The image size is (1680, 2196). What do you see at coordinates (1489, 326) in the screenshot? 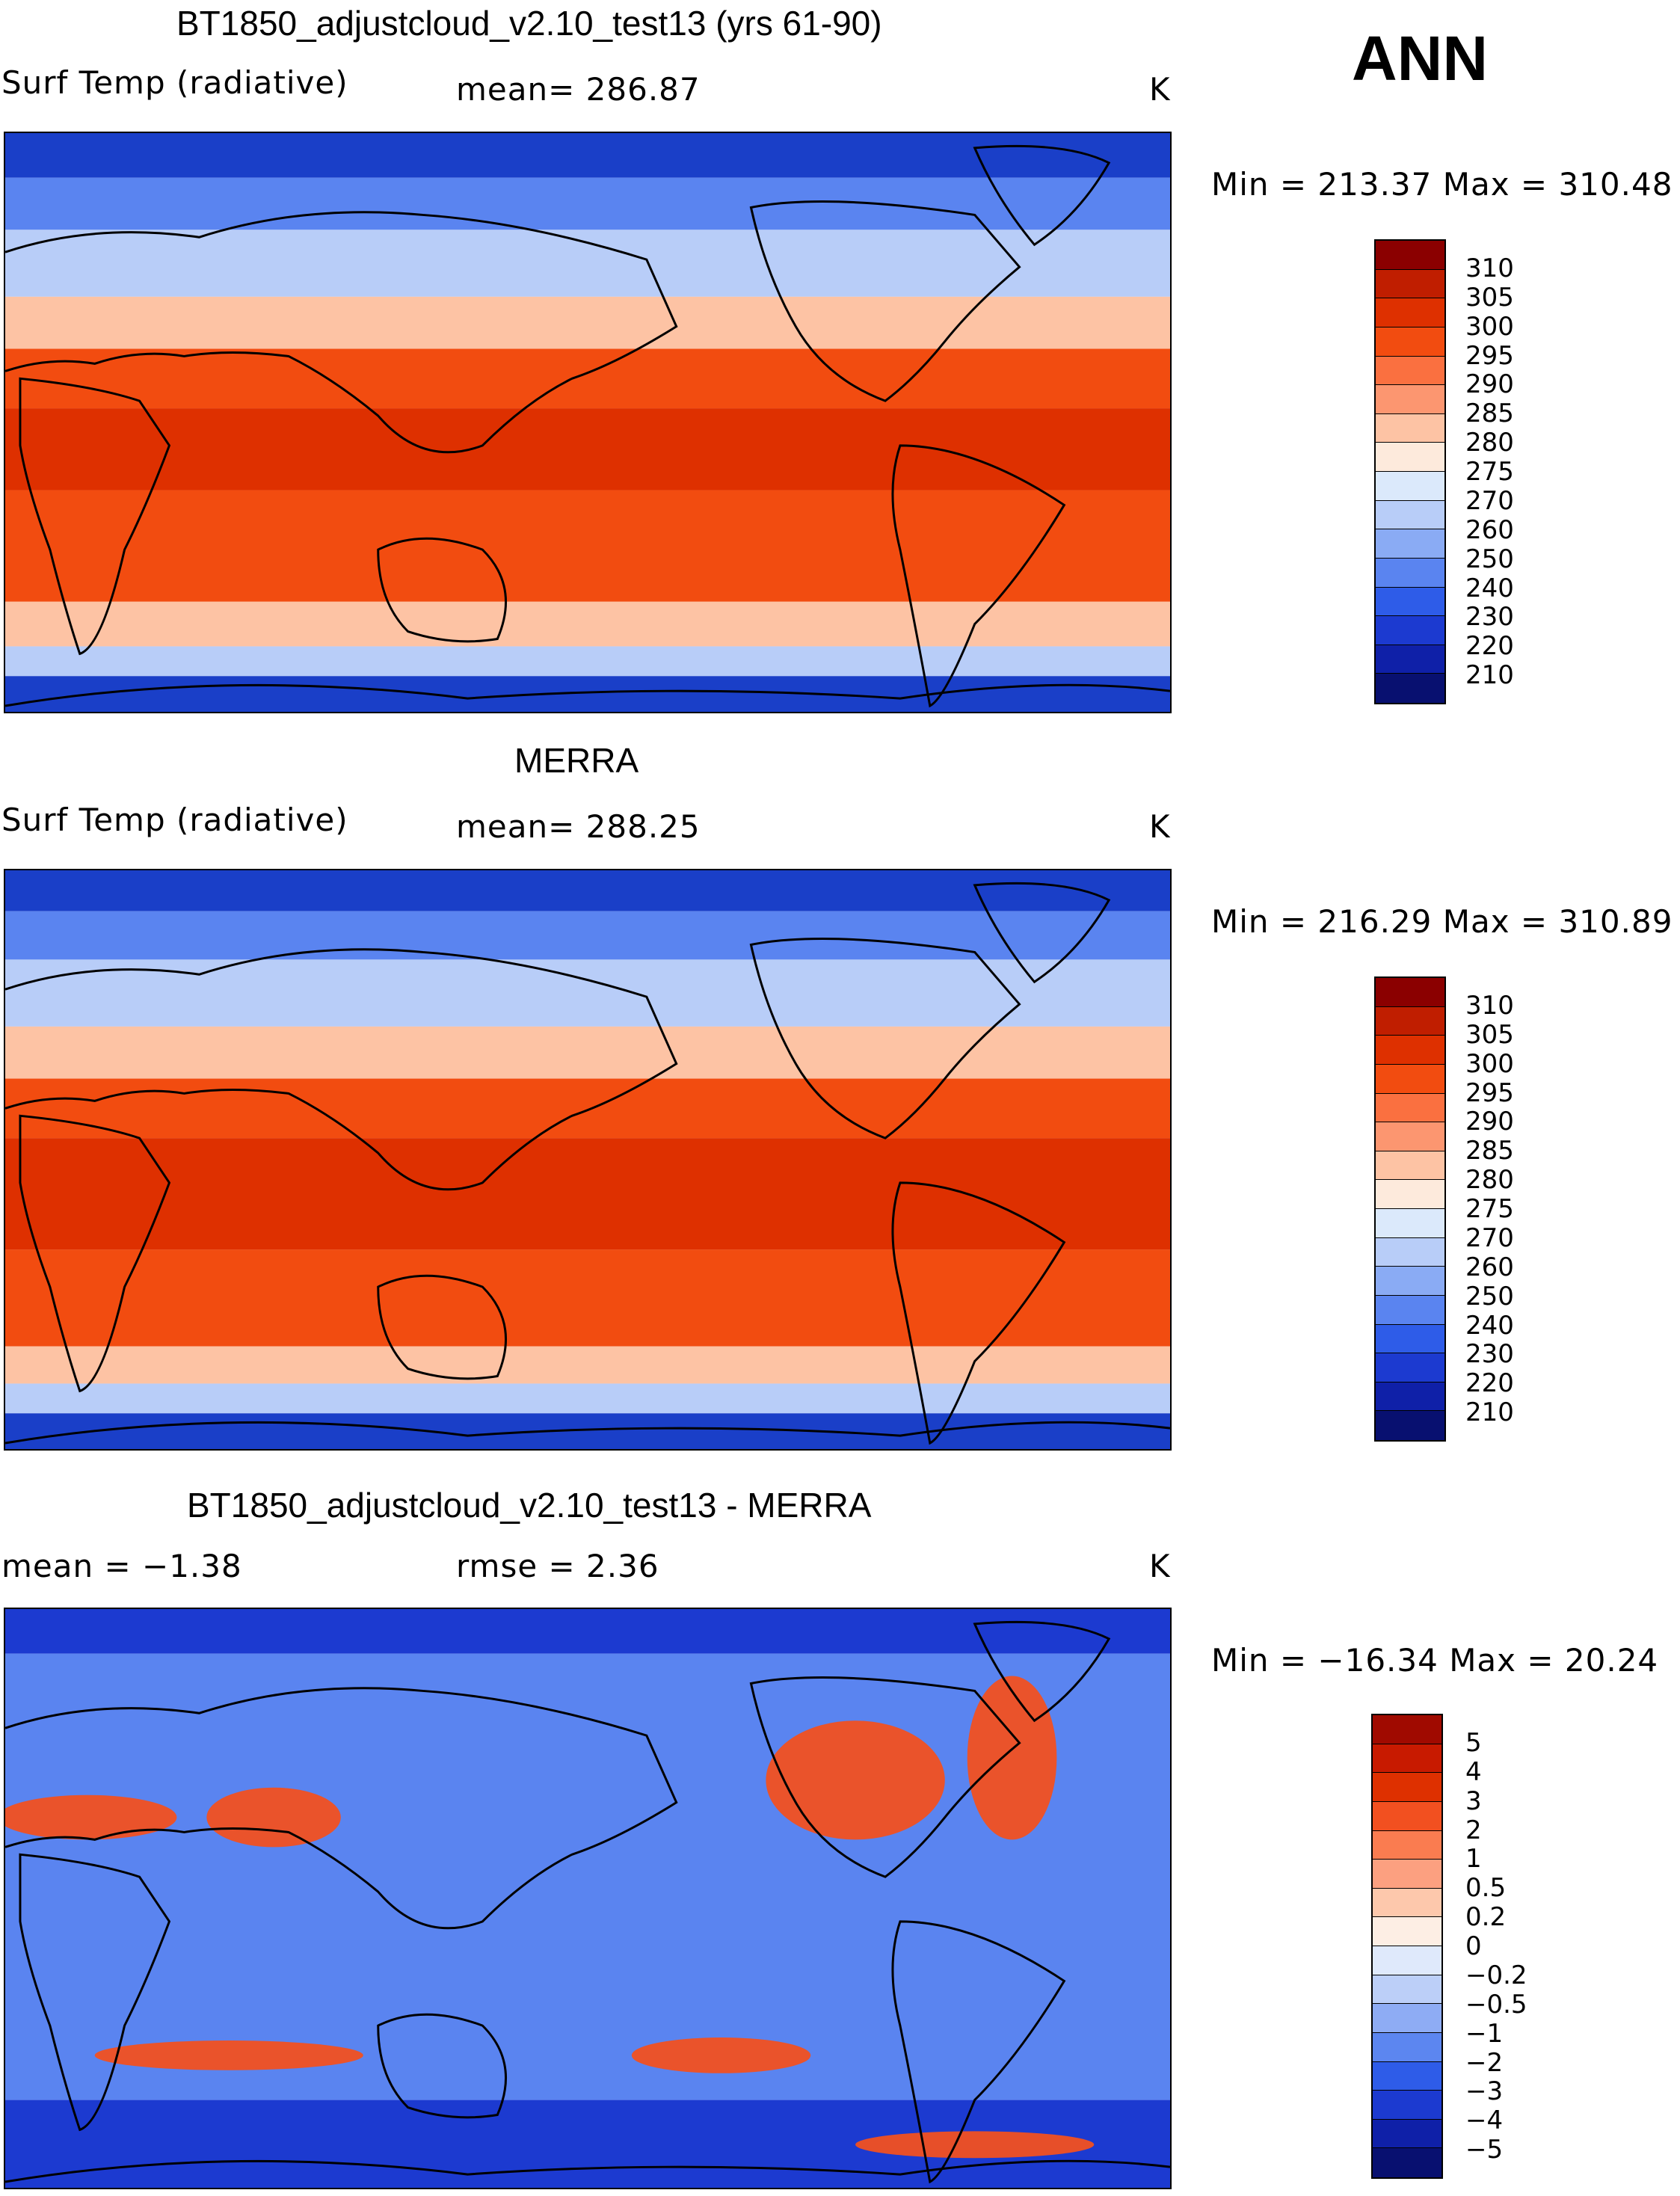
I see `colorbar-label: 300` at bounding box center [1489, 326].